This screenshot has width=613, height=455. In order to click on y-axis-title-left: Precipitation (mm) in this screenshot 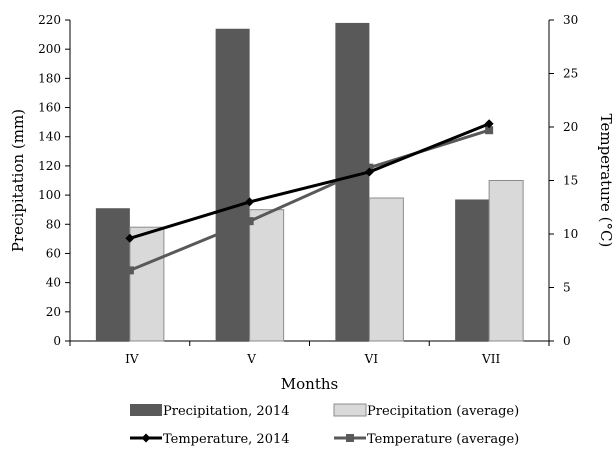, I will do `click(18, 180)`.